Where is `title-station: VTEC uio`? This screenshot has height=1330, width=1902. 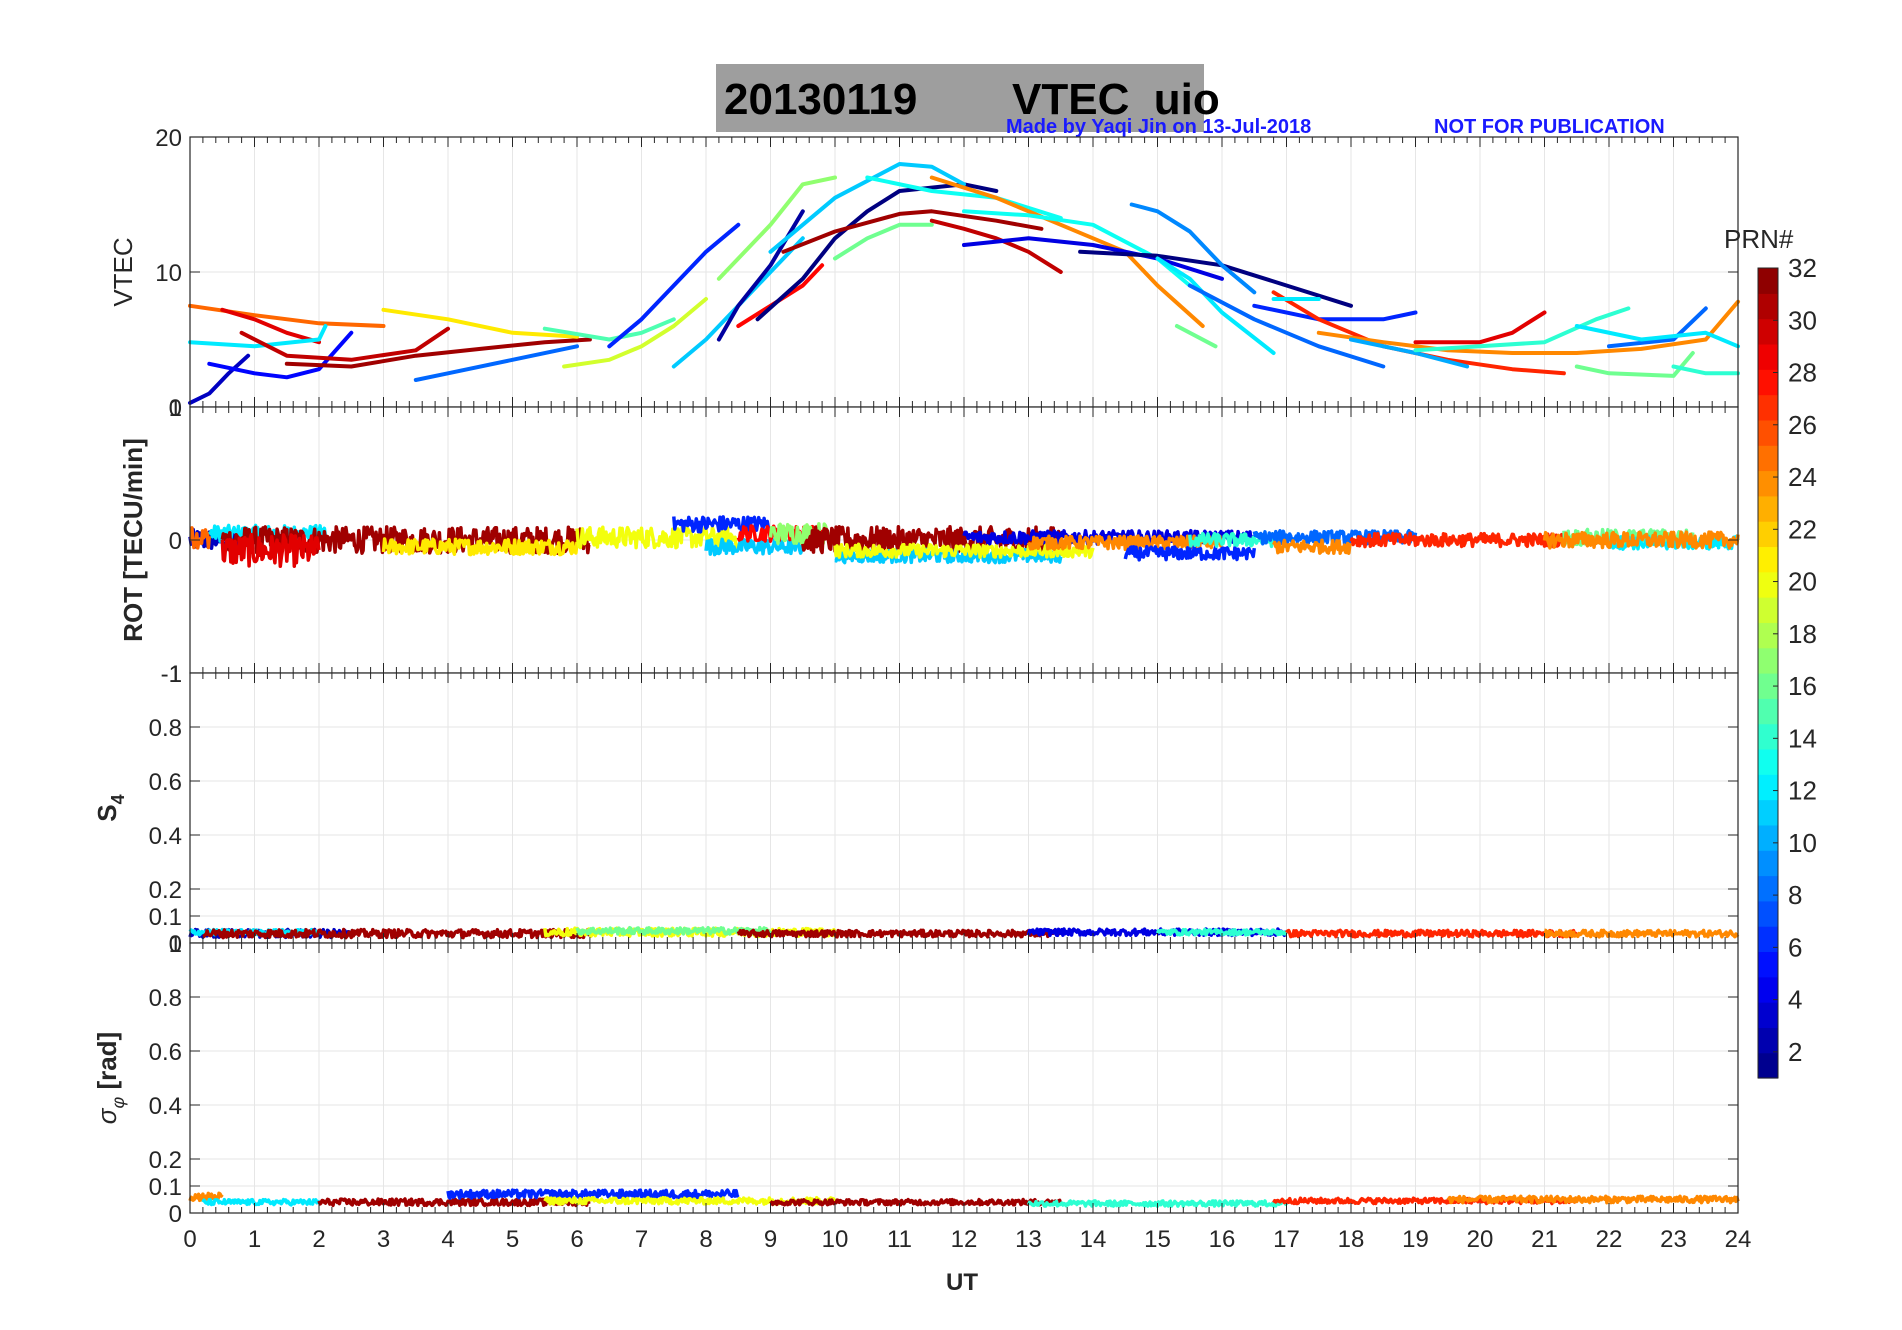
title-station: VTEC uio is located at coordinates (1116, 99).